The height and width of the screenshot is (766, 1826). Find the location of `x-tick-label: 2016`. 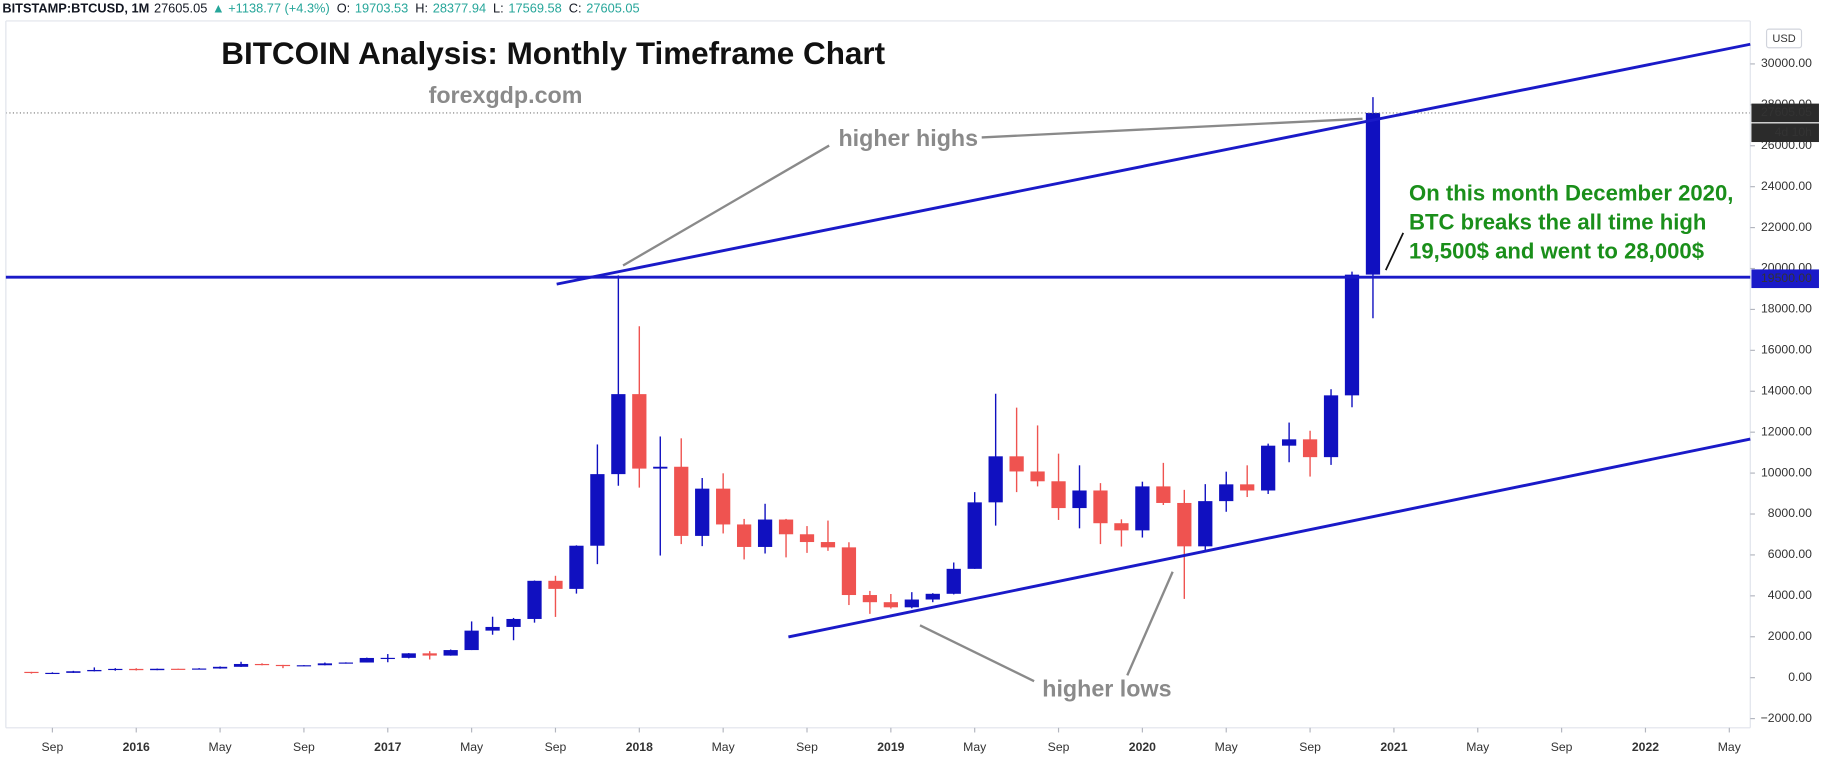

x-tick-label: 2016 is located at coordinates (136, 747).